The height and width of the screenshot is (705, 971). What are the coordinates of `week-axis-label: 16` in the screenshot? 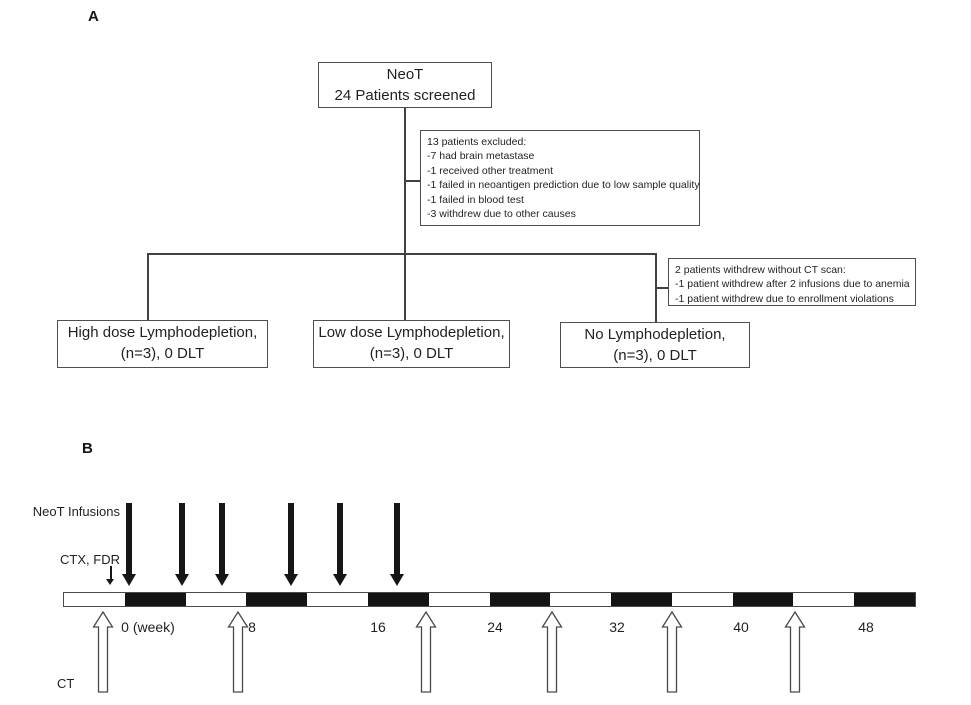 It's located at (378, 627).